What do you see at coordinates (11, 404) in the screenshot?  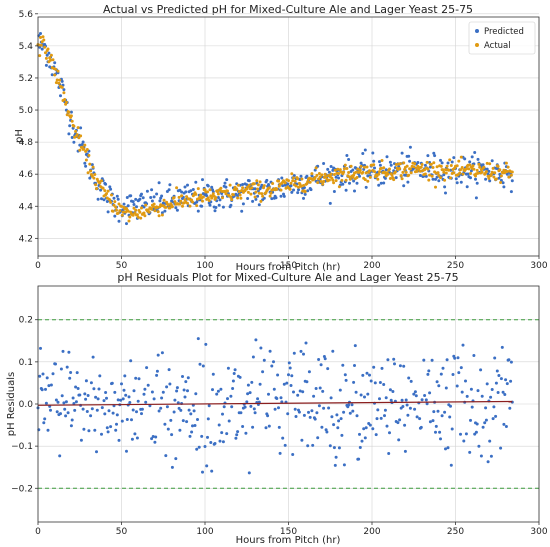 I see `bottom-y-axis-label: pH Residuals` at bounding box center [11, 404].